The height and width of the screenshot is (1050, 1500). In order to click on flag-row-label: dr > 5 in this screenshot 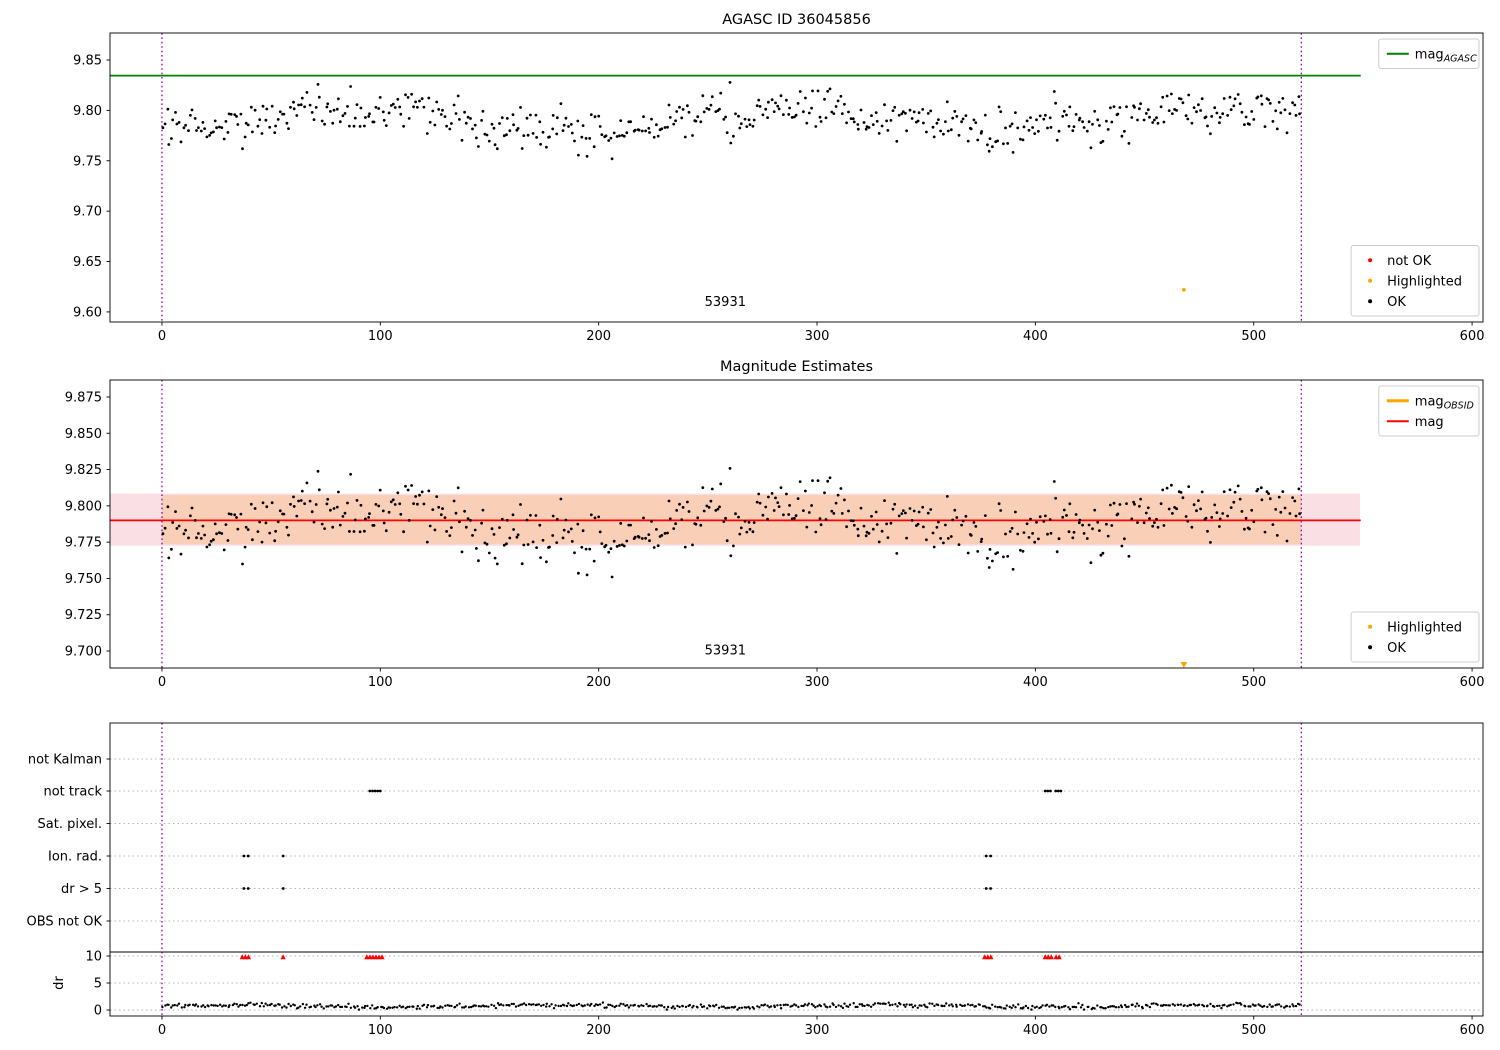, I will do `click(81, 889)`.